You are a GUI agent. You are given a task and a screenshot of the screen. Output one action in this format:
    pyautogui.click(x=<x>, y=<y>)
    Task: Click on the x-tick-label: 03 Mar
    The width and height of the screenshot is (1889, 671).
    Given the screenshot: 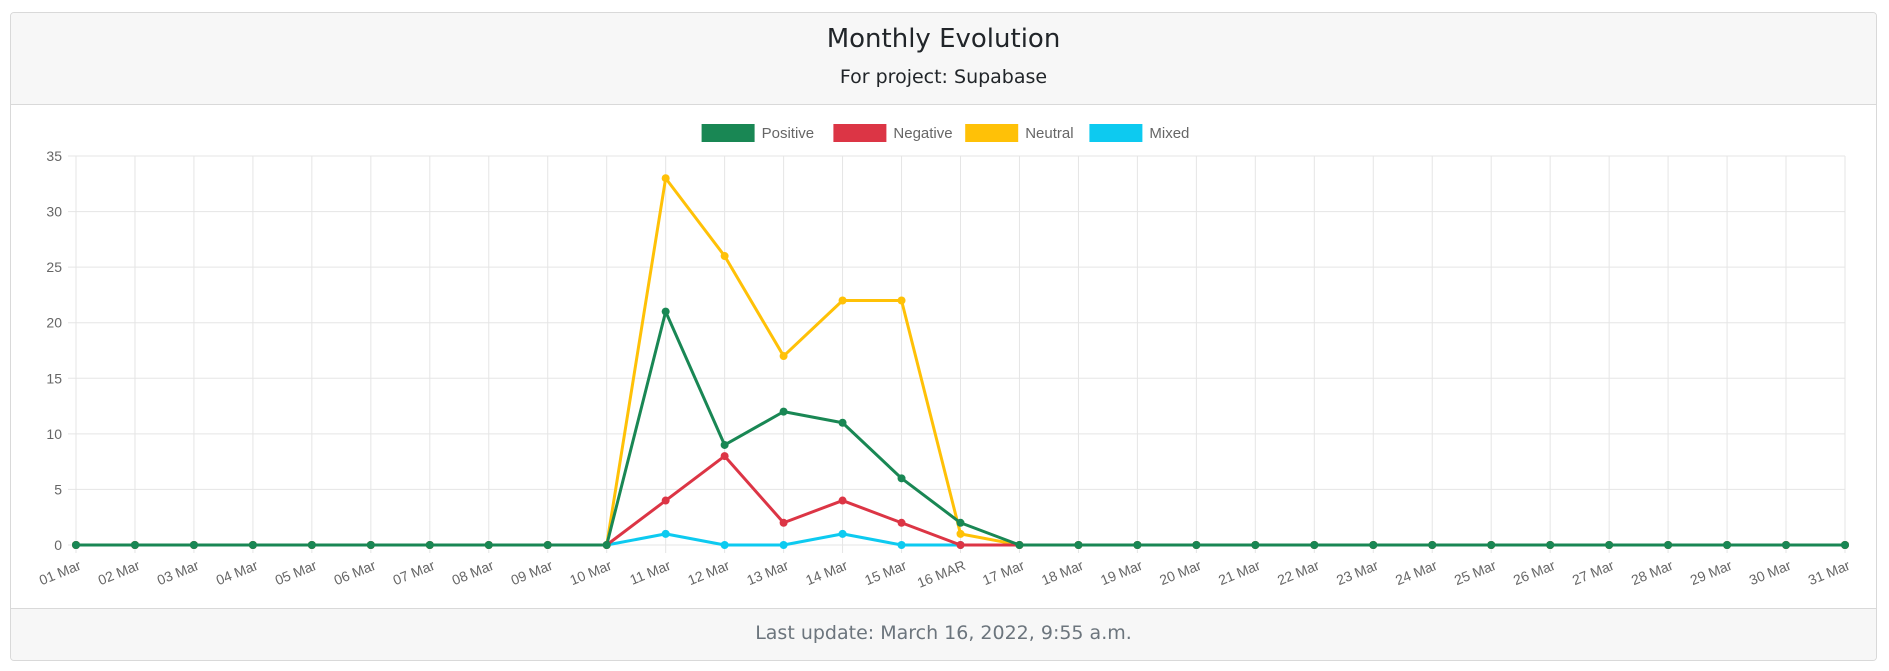 What is the action you would take?
    pyautogui.click(x=178, y=572)
    